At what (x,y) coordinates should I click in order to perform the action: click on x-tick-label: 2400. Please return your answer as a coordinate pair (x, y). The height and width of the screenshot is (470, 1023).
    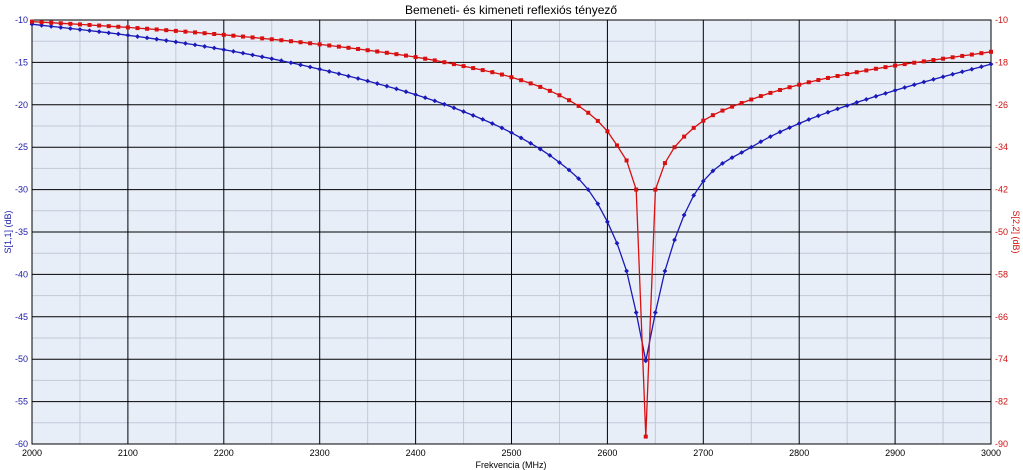
    Looking at the image, I should click on (416, 453).